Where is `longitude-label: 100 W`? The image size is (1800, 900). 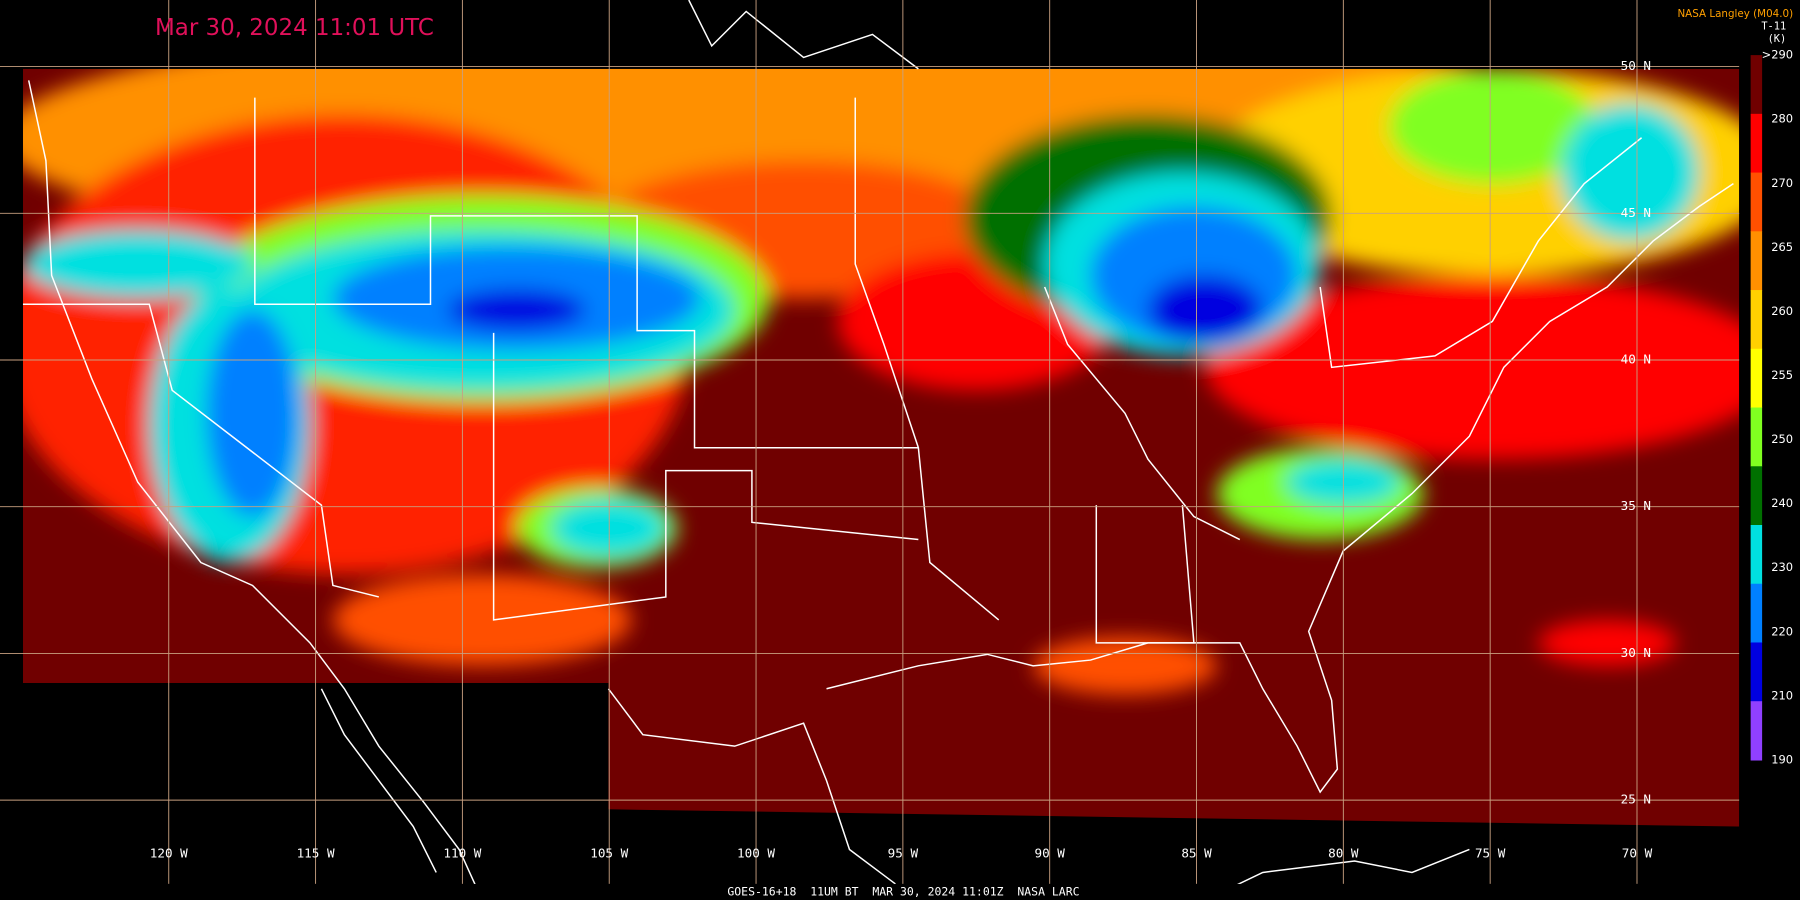 longitude-label: 100 W is located at coordinates (756, 853).